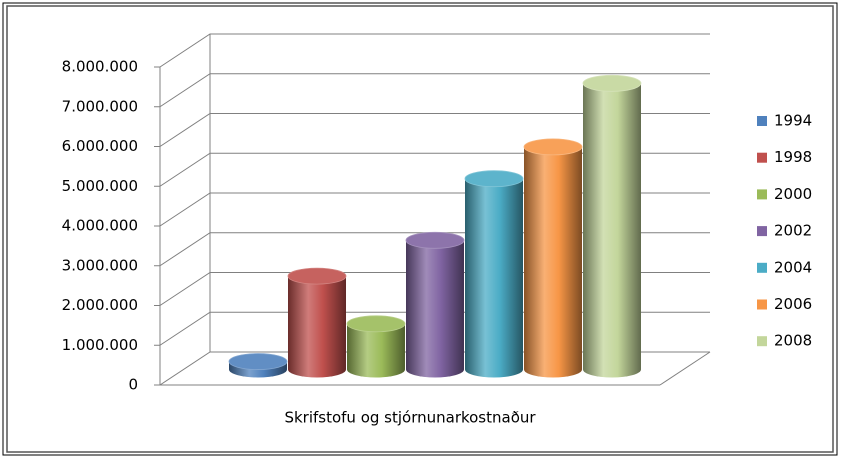  I want to click on legend-label: 1994, so click(793, 121).